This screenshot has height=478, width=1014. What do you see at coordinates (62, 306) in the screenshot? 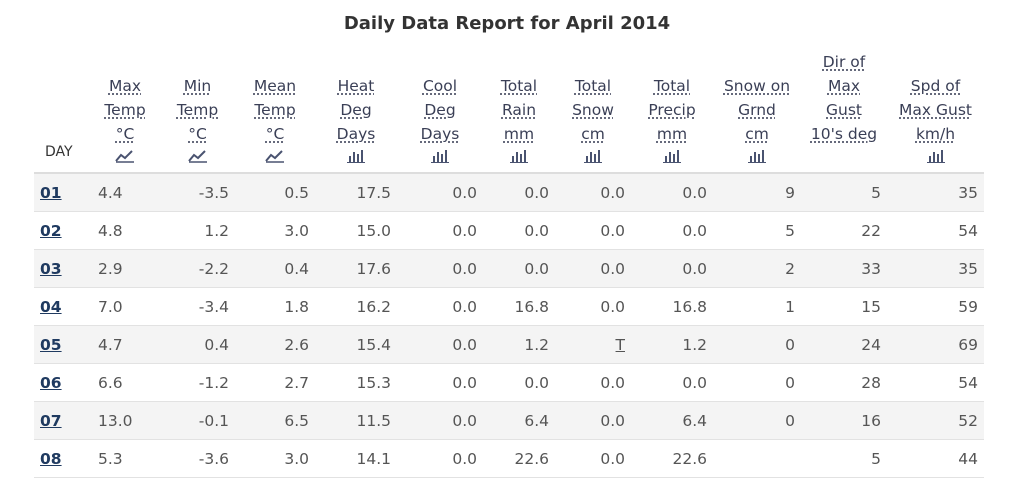
I see `day-link: 04` at bounding box center [62, 306].